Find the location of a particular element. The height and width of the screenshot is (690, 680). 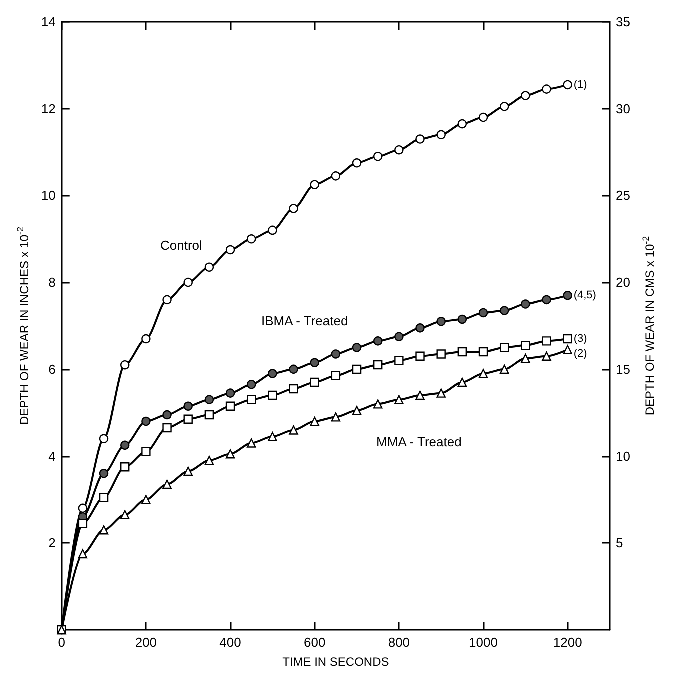

annotation: (4,5) is located at coordinates (585, 296).